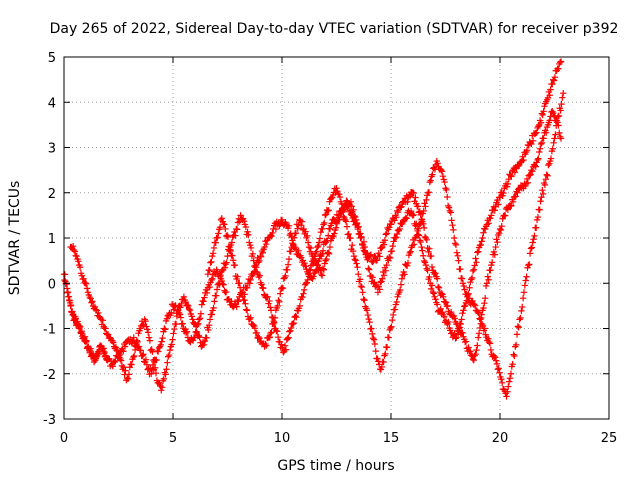  Describe the element at coordinates (52, 239) in the screenshot. I see `y-tick-label: 1` at that location.